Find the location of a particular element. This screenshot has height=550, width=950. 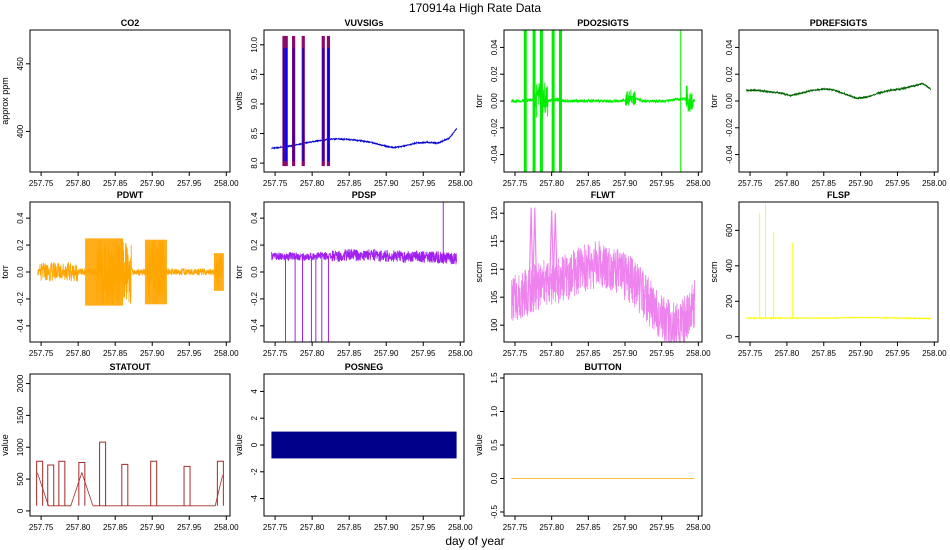

x-tick-label-flsp-3: 257.90 is located at coordinates (860, 353).